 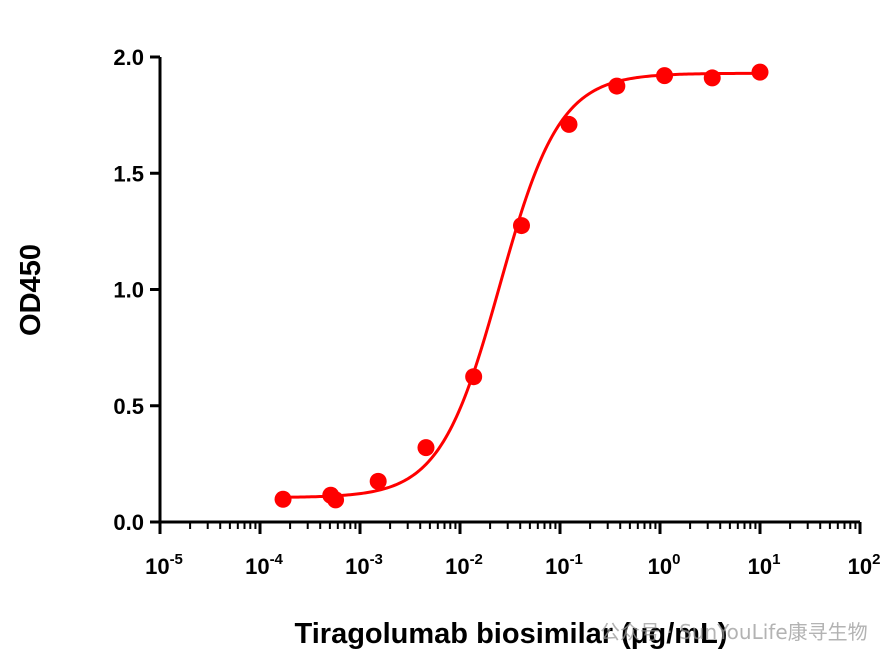 I want to click on x-tick-label: 10⁰, so click(x=664, y=565).